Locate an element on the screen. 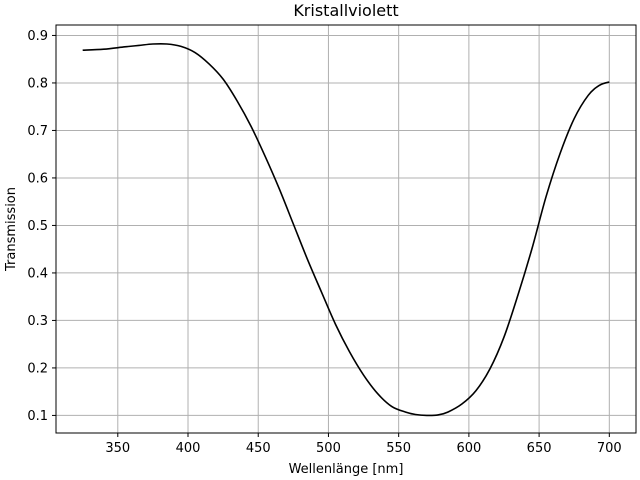 The image size is (640, 480). y-tick-label: 0.8 is located at coordinates (37, 83).